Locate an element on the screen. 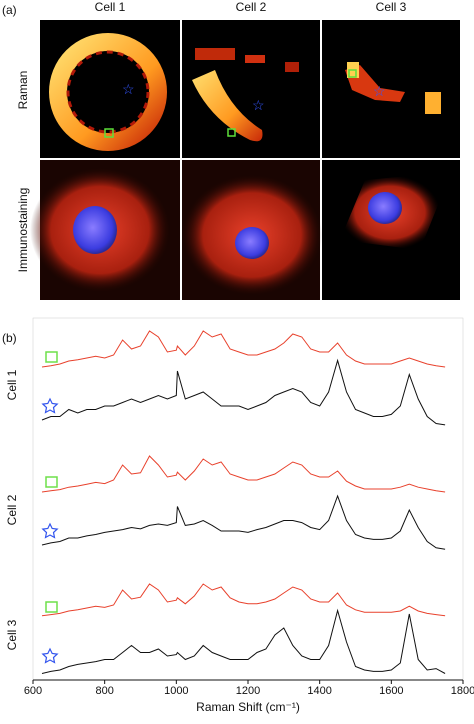  x-tick-label: 1200 is located at coordinates (248, 691).